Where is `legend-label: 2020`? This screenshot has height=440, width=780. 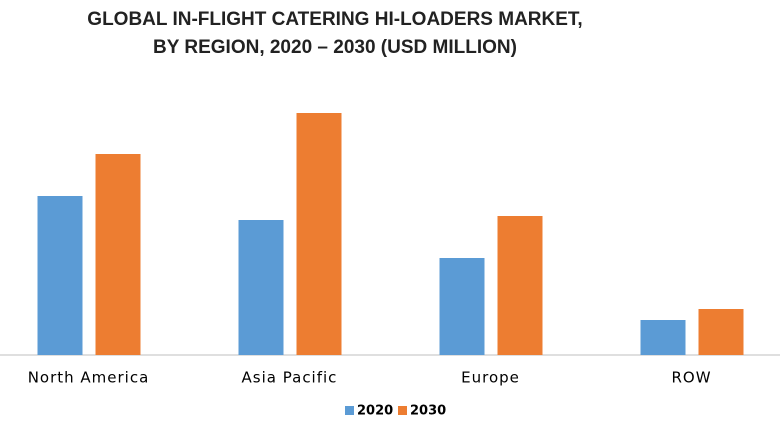 legend-label: 2020 is located at coordinates (375, 411).